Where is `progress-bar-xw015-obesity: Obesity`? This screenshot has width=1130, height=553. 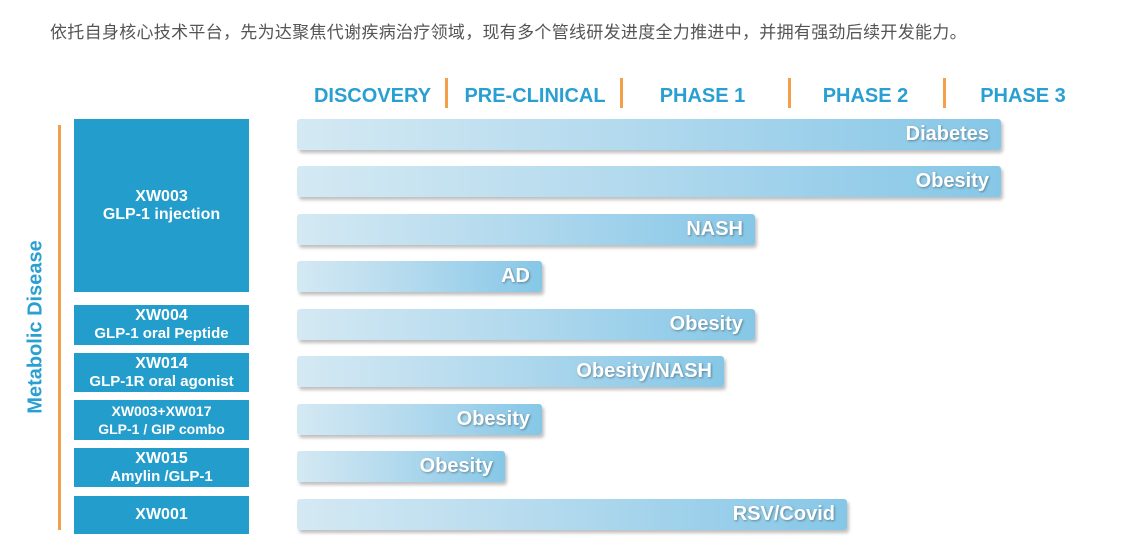 progress-bar-xw015-obesity: Obesity is located at coordinates (401, 466).